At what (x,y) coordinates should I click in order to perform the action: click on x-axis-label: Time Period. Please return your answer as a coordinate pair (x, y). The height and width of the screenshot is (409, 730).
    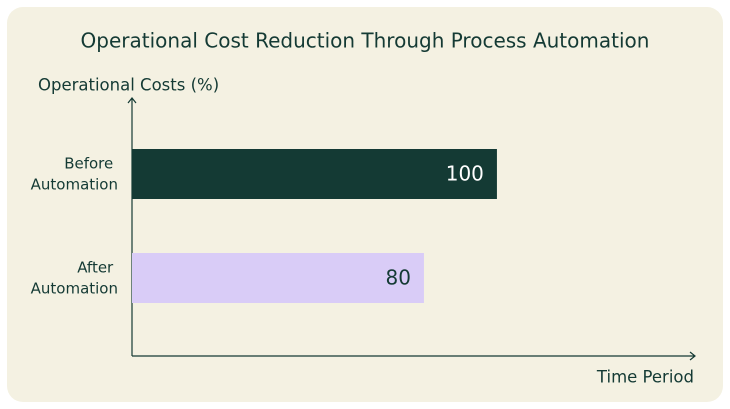
    Looking at the image, I should click on (645, 377).